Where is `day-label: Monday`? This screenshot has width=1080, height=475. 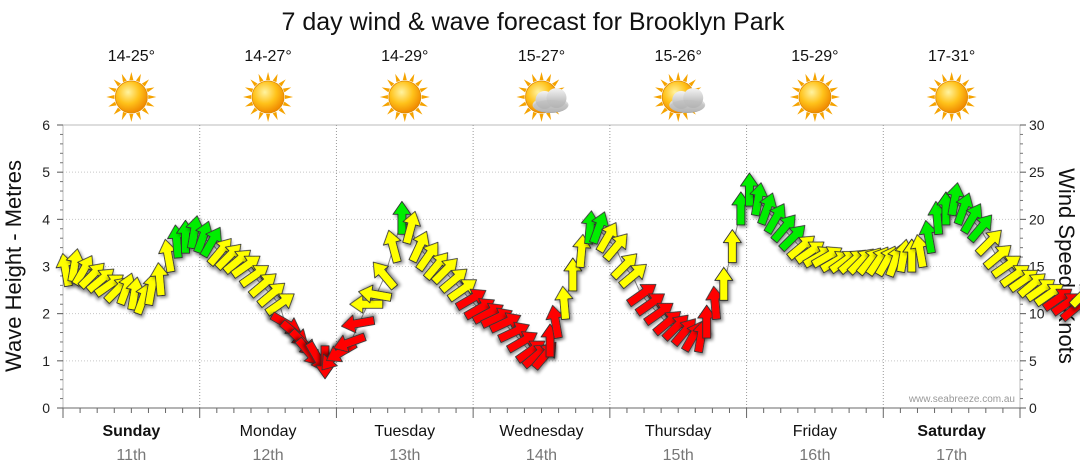
day-label: Monday is located at coordinates (268, 431).